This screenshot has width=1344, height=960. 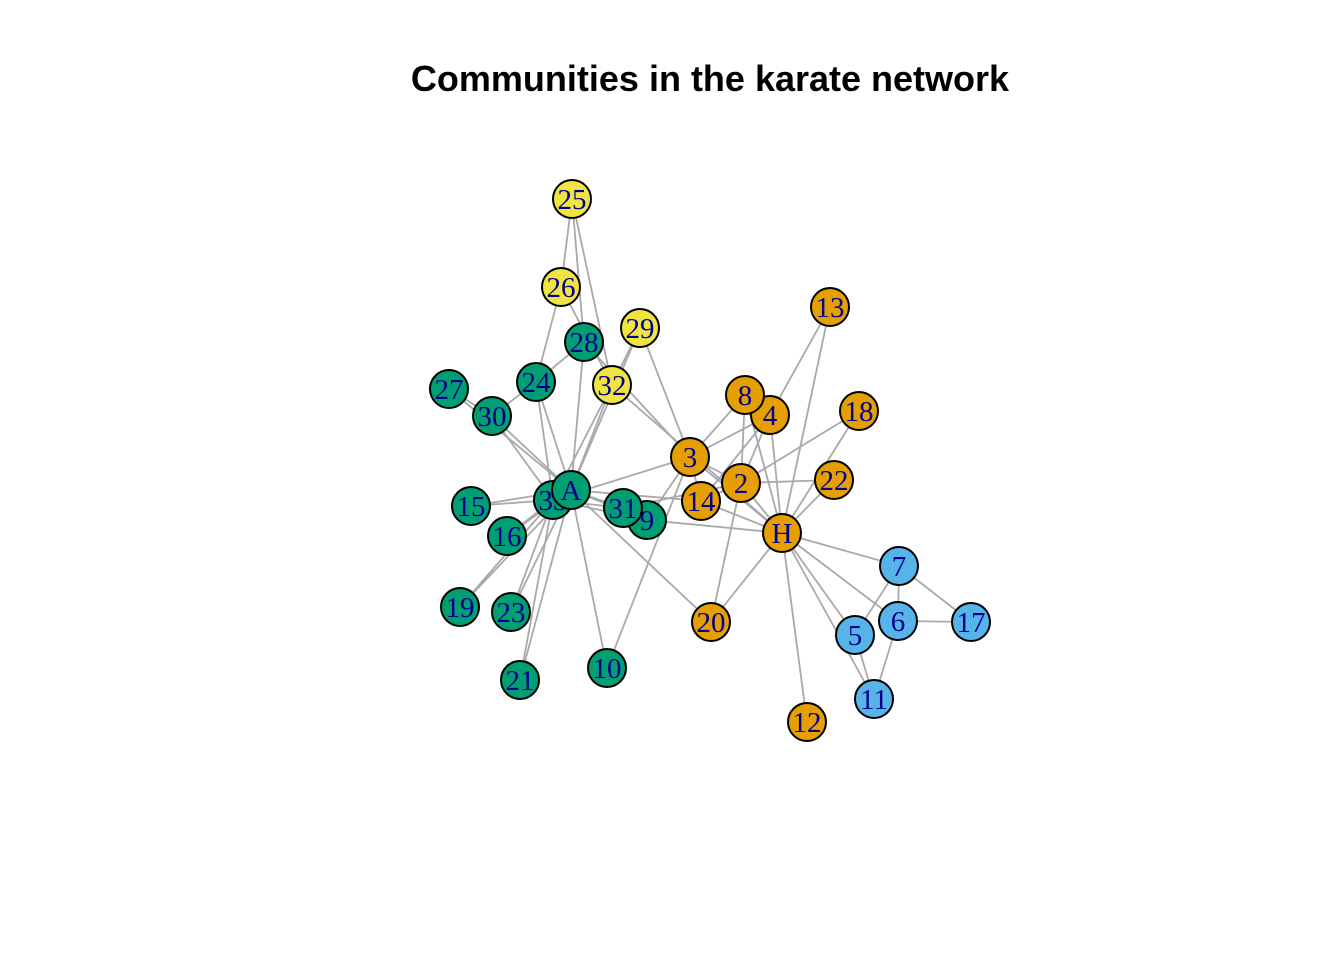 I want to click on node-label: 18, so click(x=859, y=412).